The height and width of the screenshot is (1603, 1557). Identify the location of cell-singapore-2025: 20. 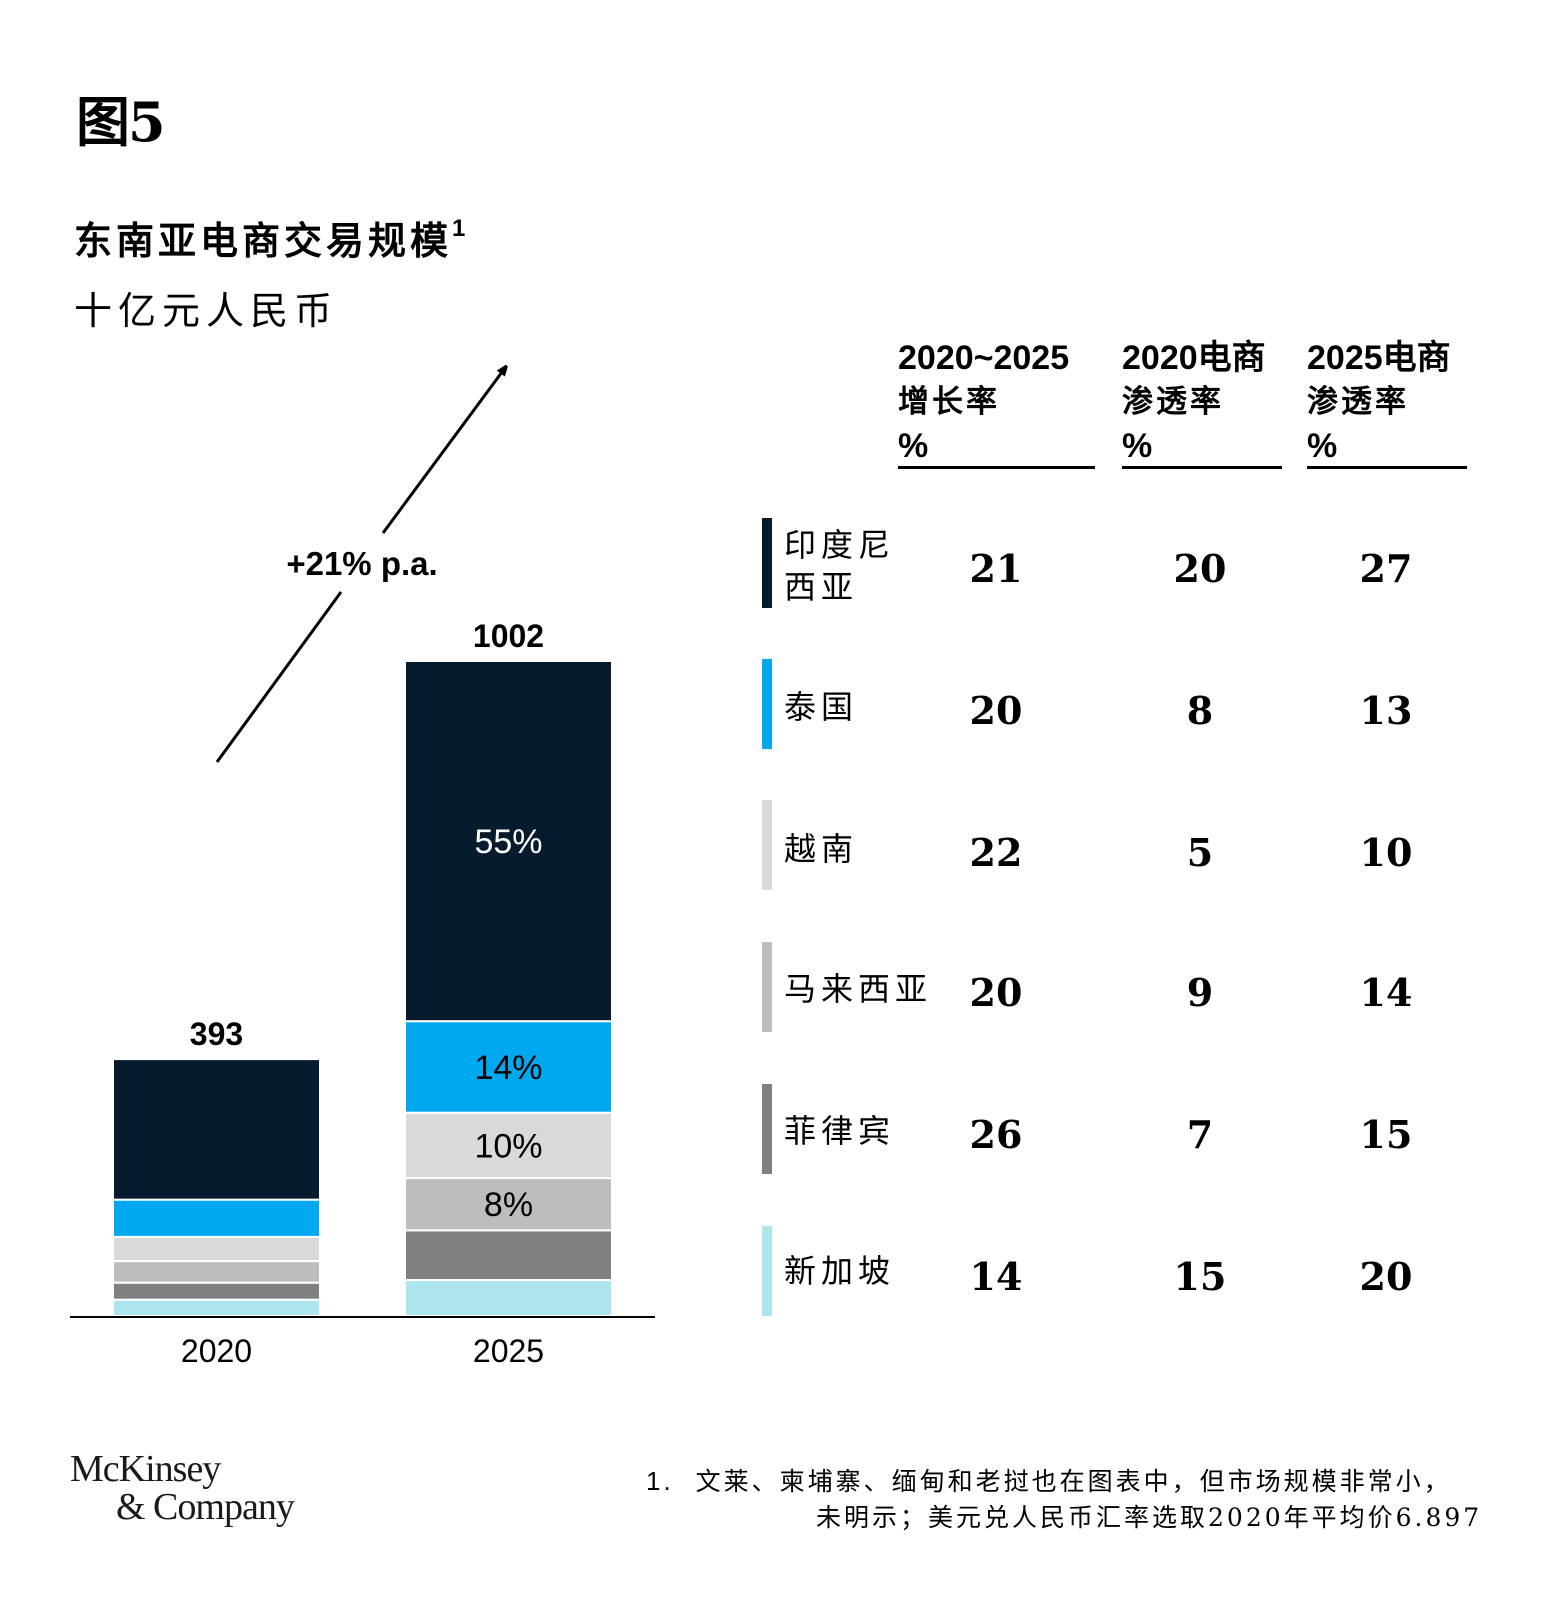
(1386, 1276).